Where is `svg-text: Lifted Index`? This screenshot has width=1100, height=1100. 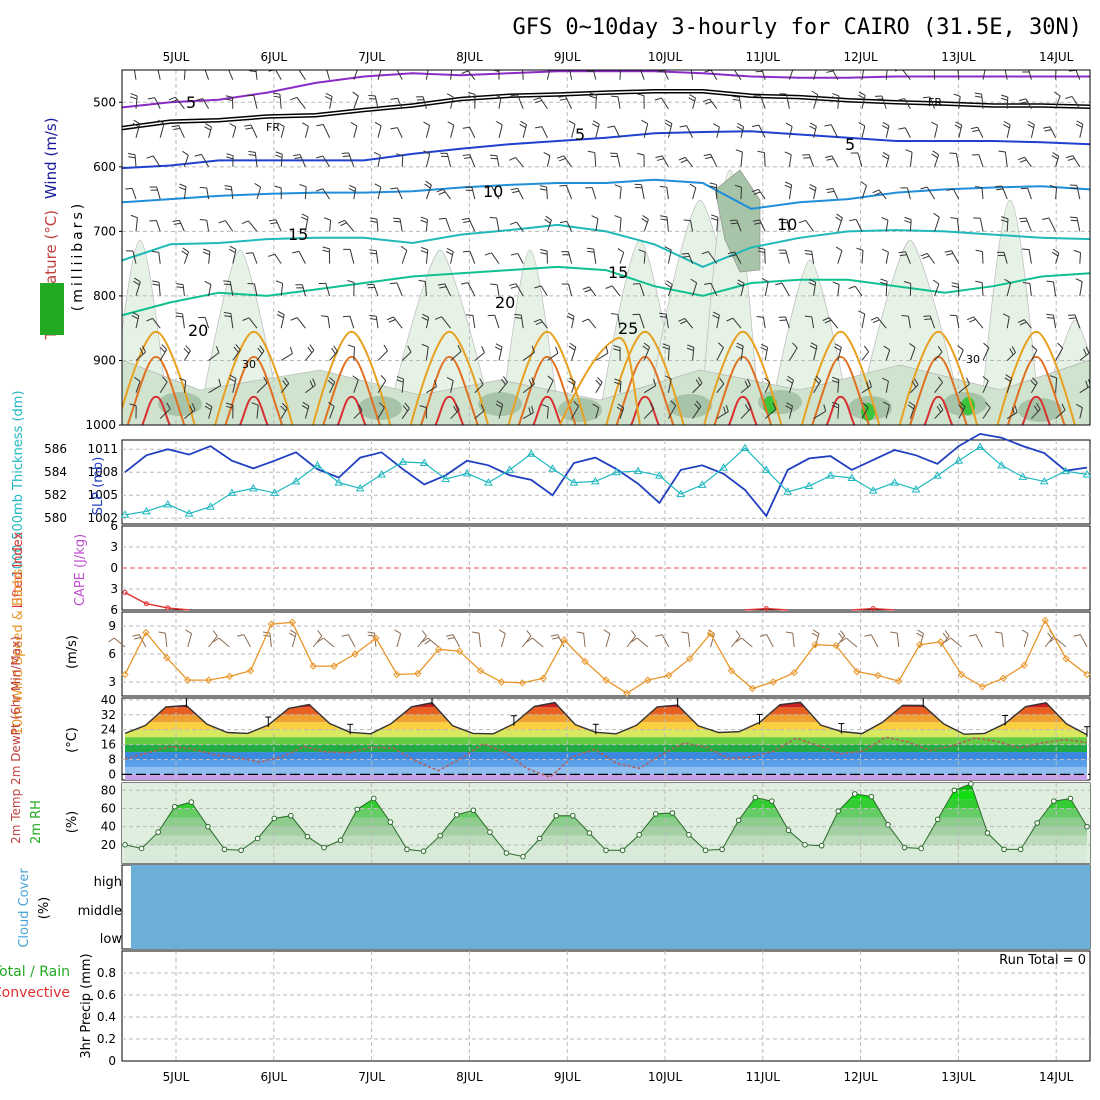
svg-text: Lifted Index is located at coordinates (18, 569).